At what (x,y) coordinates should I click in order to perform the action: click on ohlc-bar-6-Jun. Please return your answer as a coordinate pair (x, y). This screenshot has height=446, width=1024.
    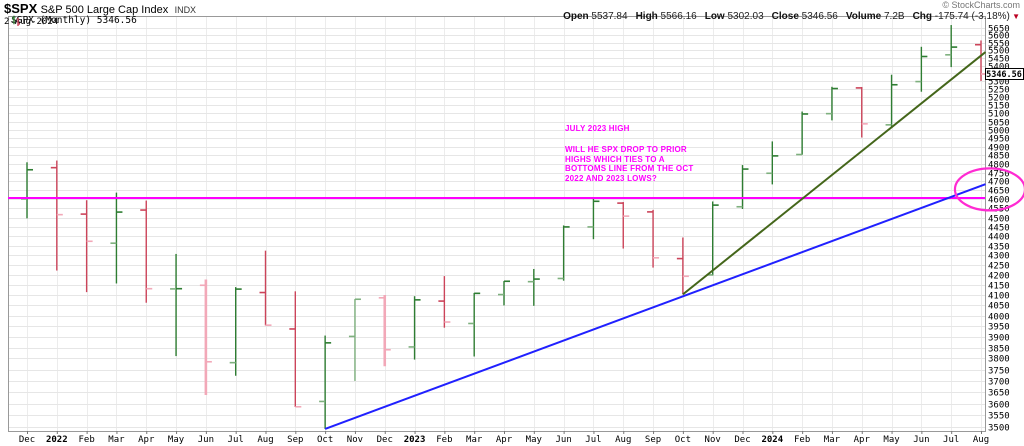
    Looking at the image, I should click on (205, 337).